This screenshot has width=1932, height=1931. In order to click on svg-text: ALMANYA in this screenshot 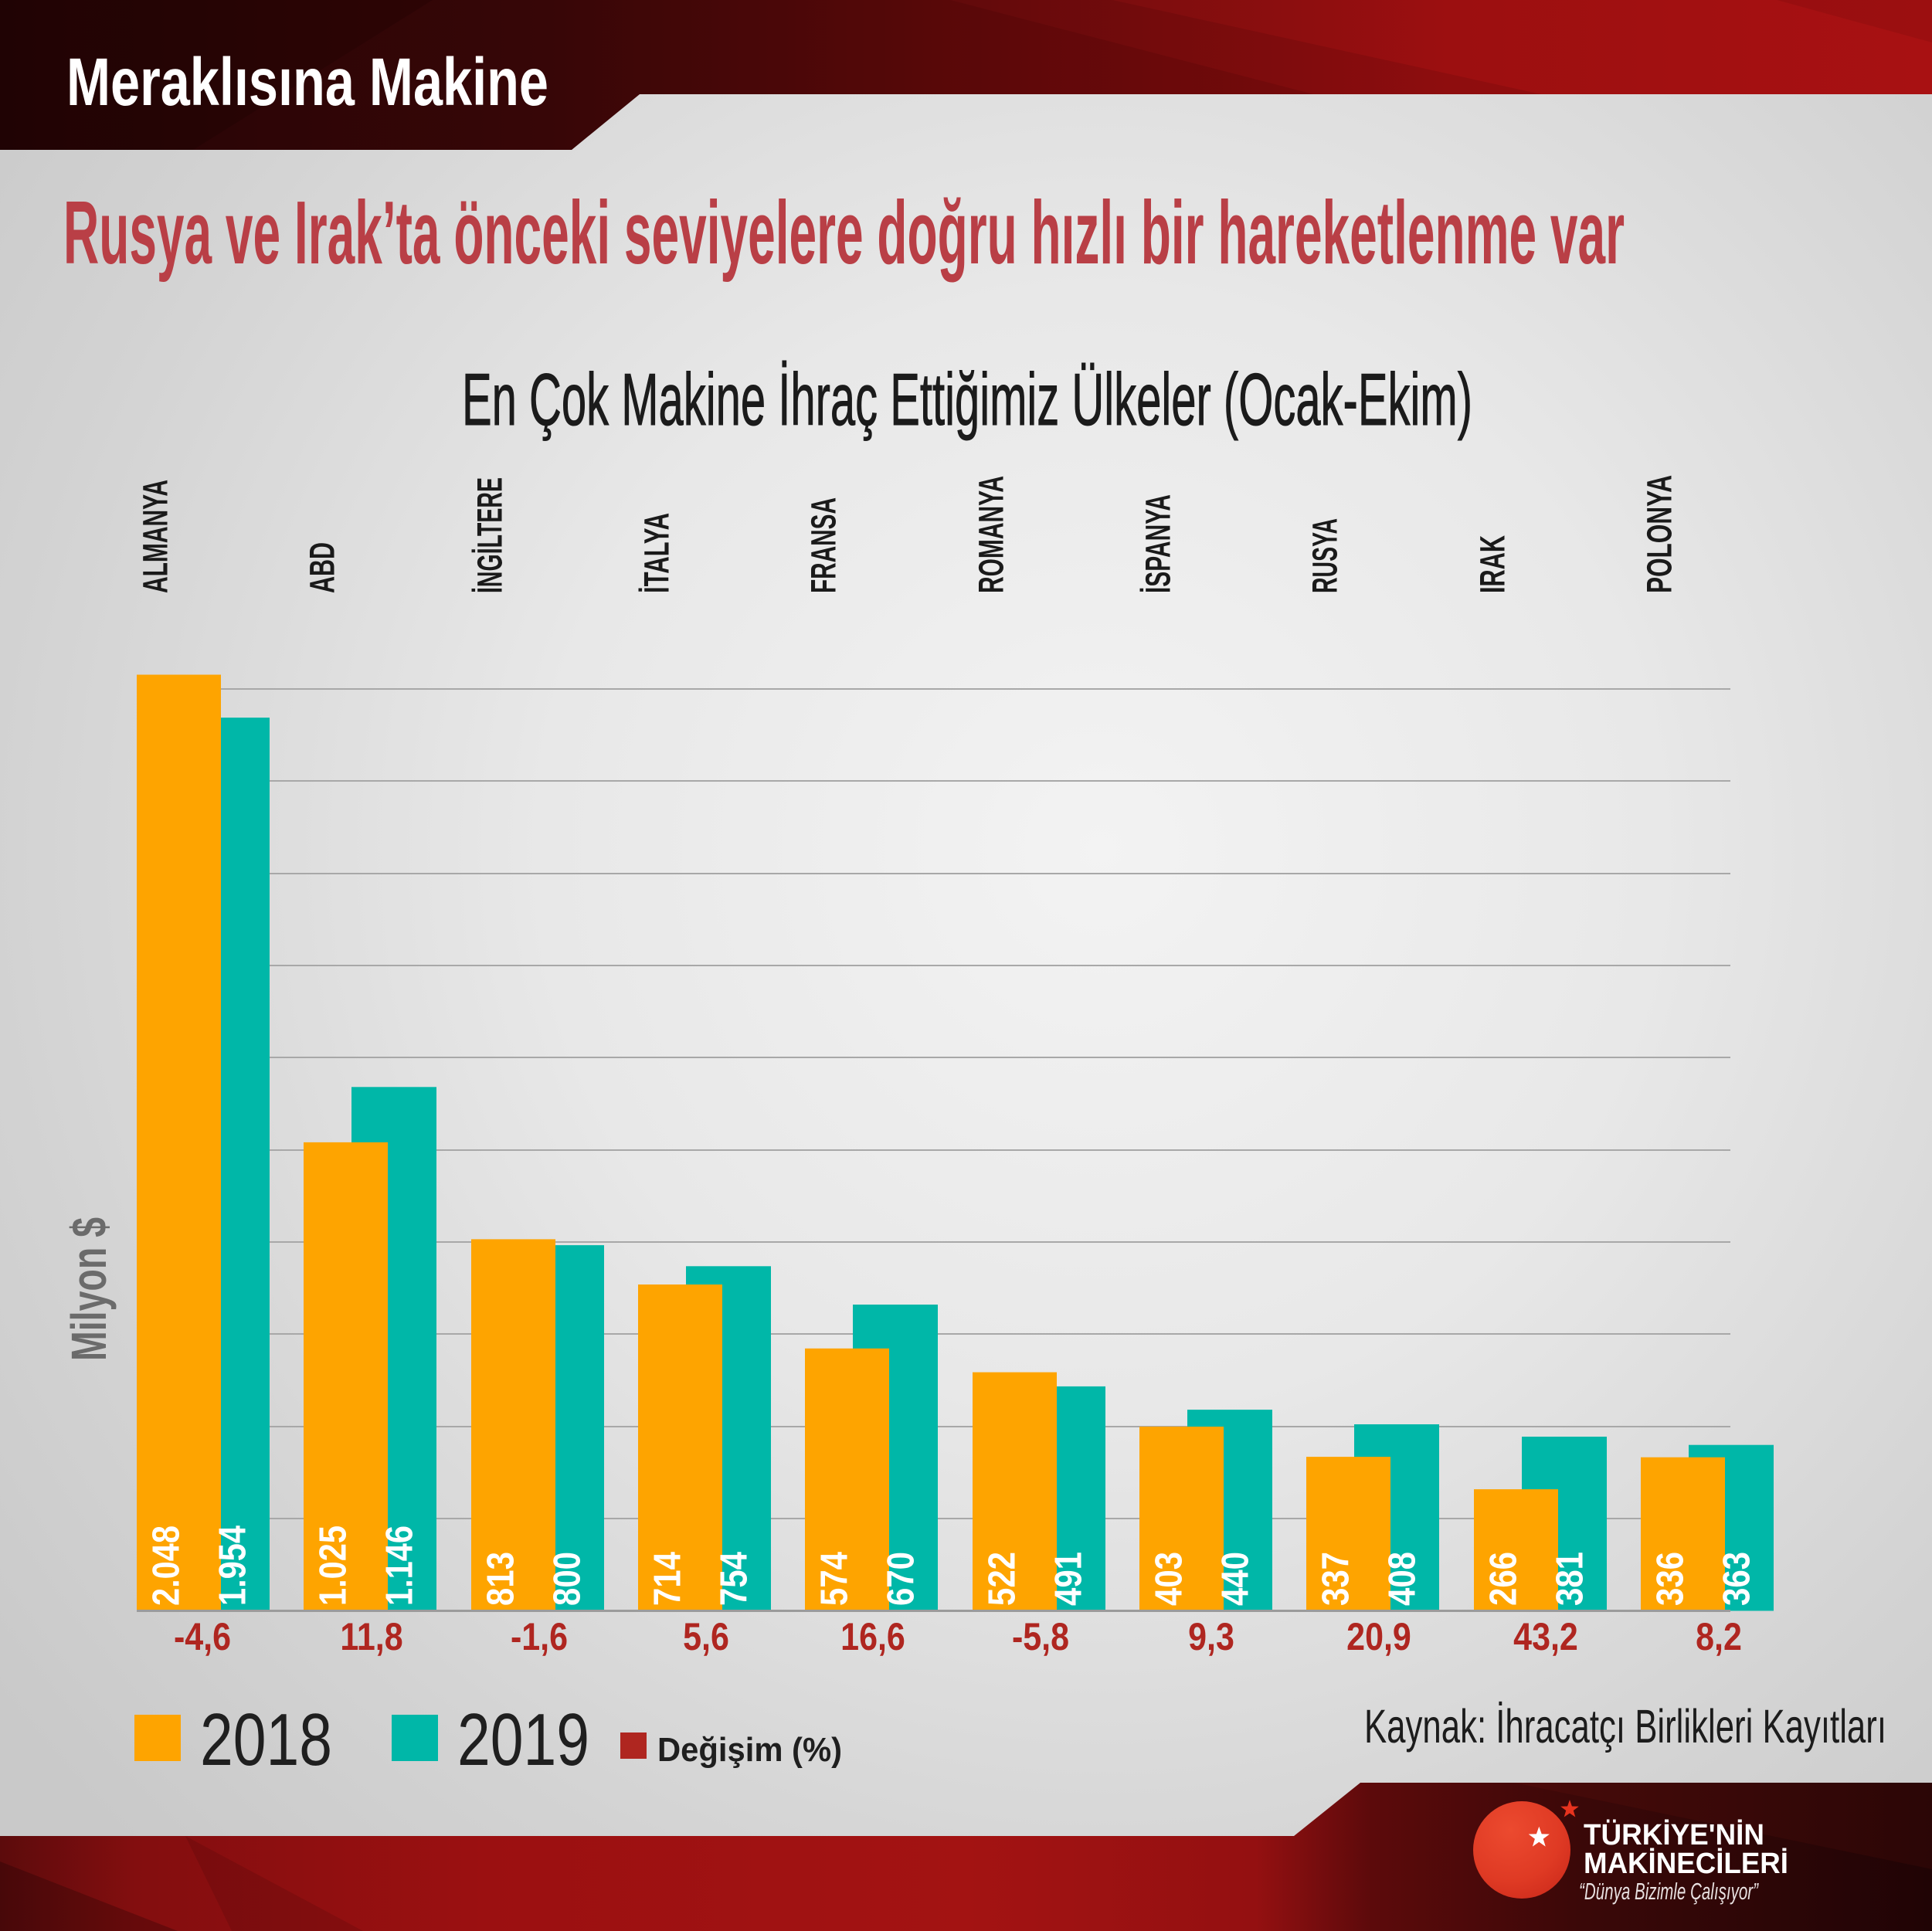, I will do `click(156, 536)`.